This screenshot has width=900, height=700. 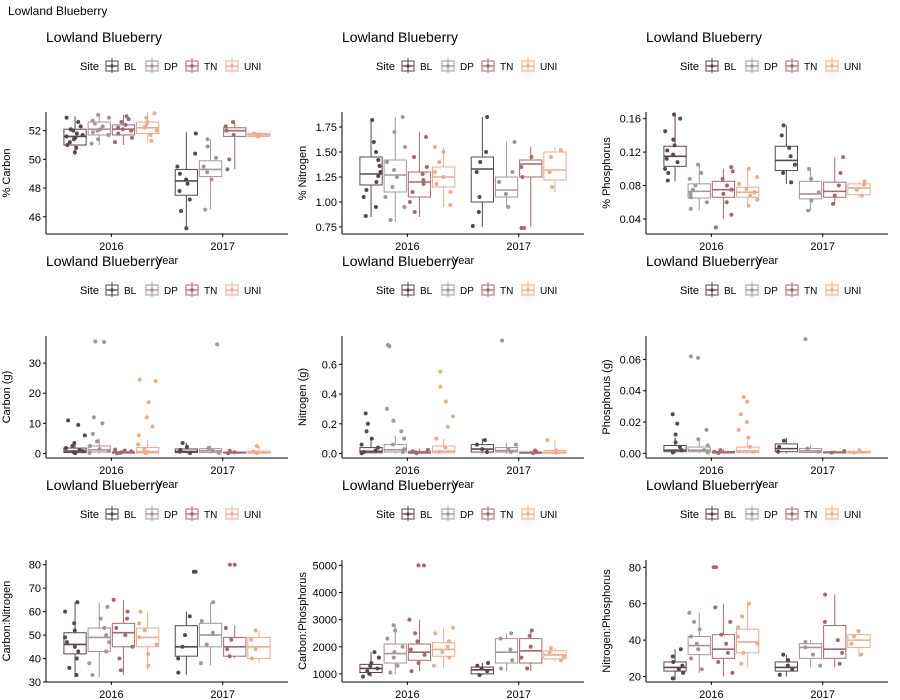 What do you see at coordinates (329, 365) in the screenshot?
I see `y-tick-label: 0.6` at bounding box center [329, 365].